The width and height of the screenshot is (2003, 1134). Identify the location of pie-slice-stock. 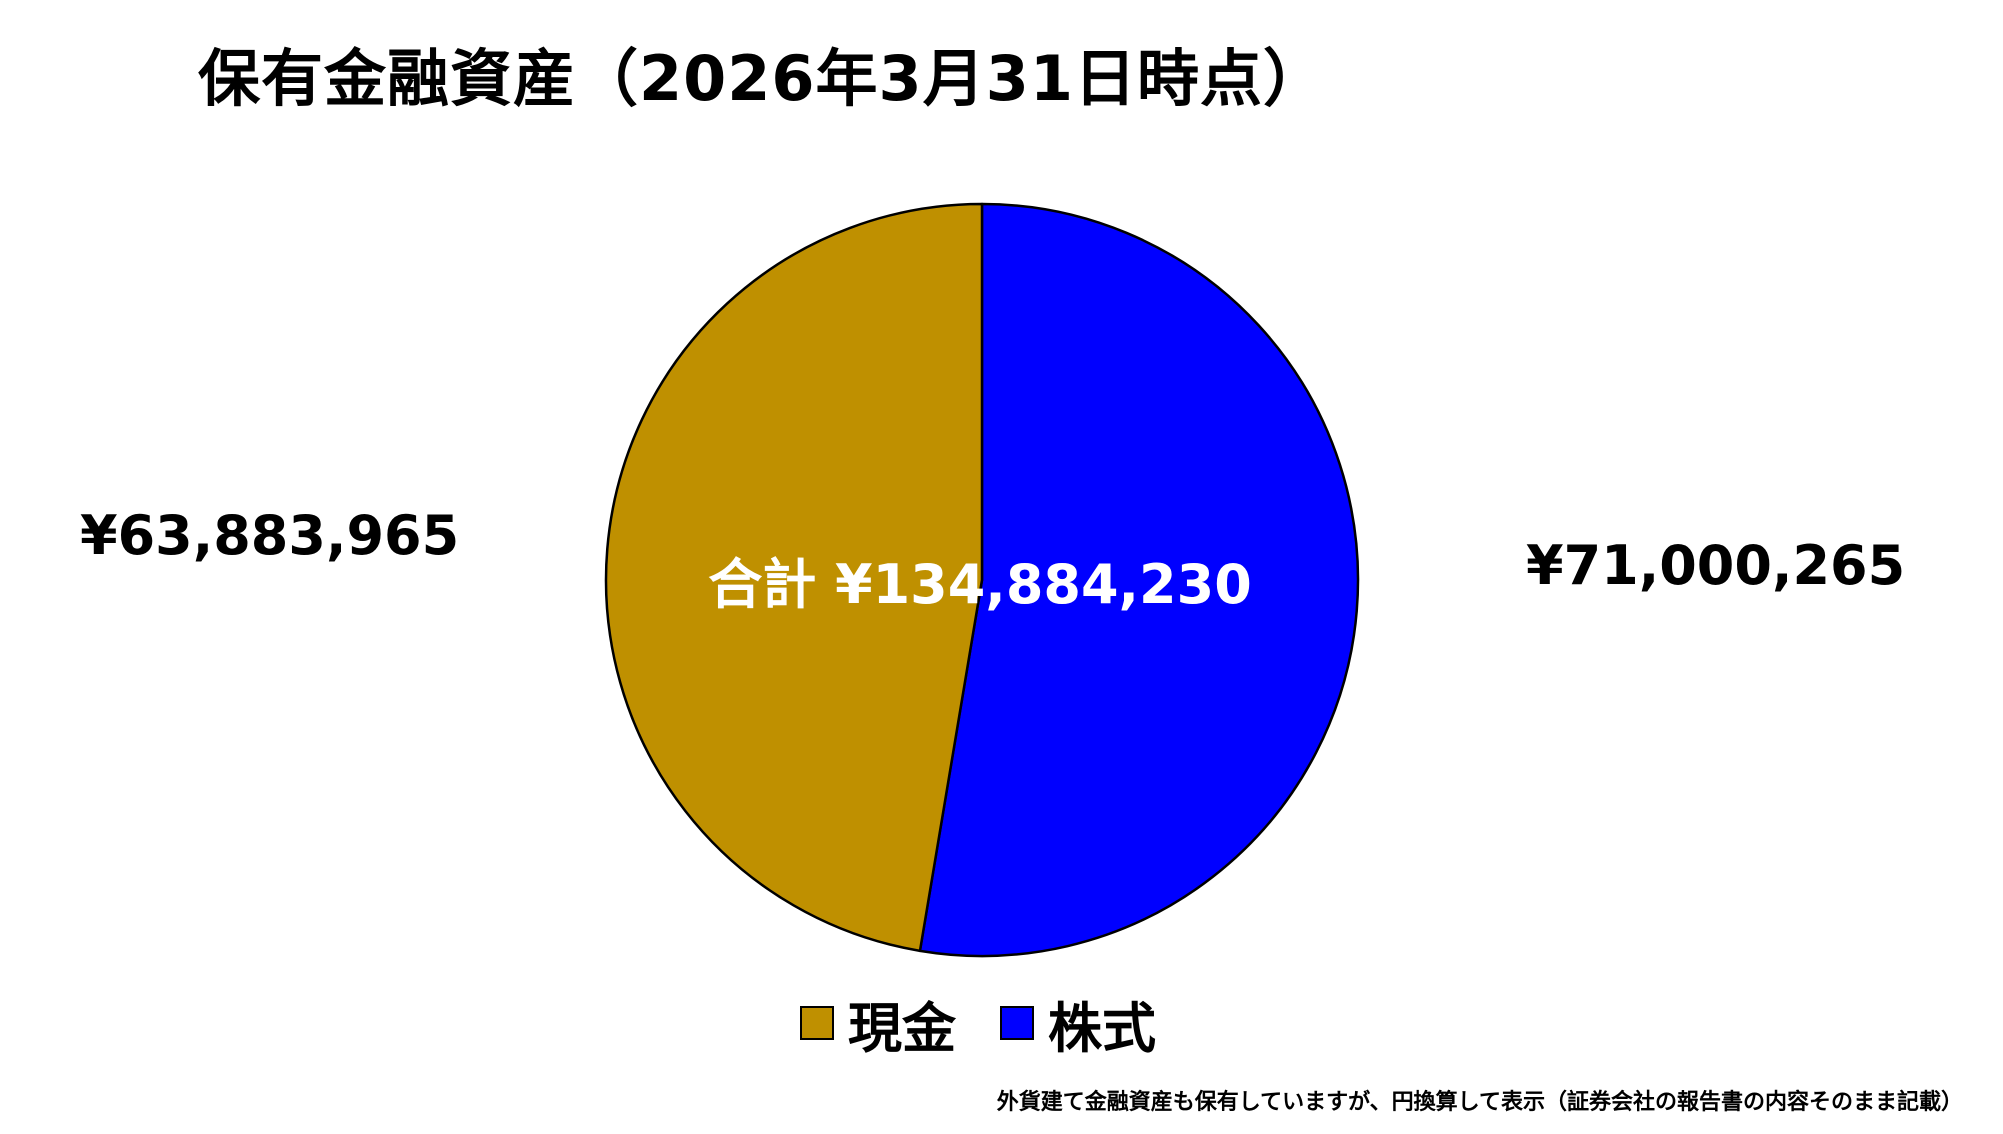
(1139, 580).